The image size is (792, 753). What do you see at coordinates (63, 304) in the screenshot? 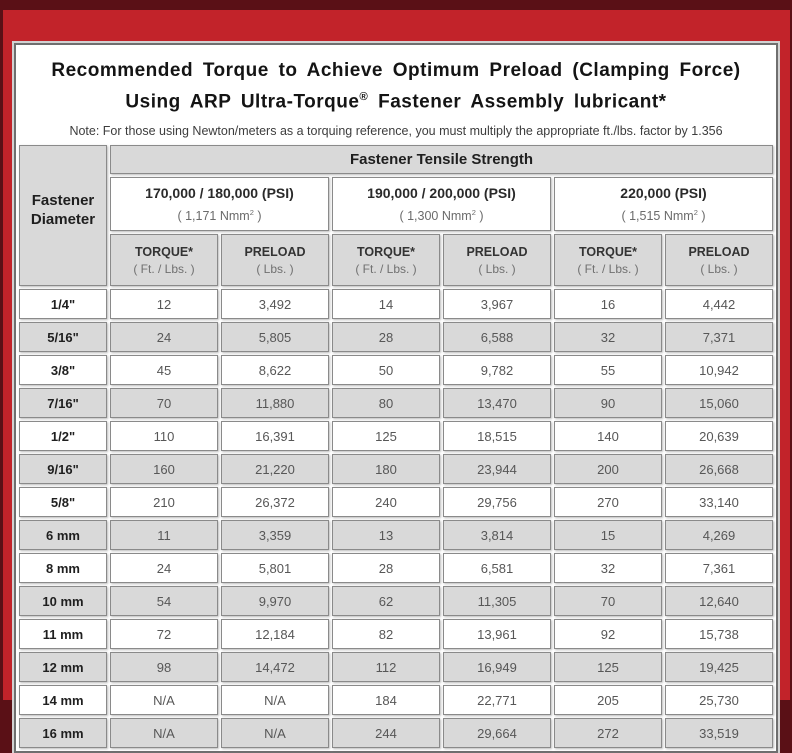
I see `diameter-cell: 1/4"` at bounding box center [63, 304].